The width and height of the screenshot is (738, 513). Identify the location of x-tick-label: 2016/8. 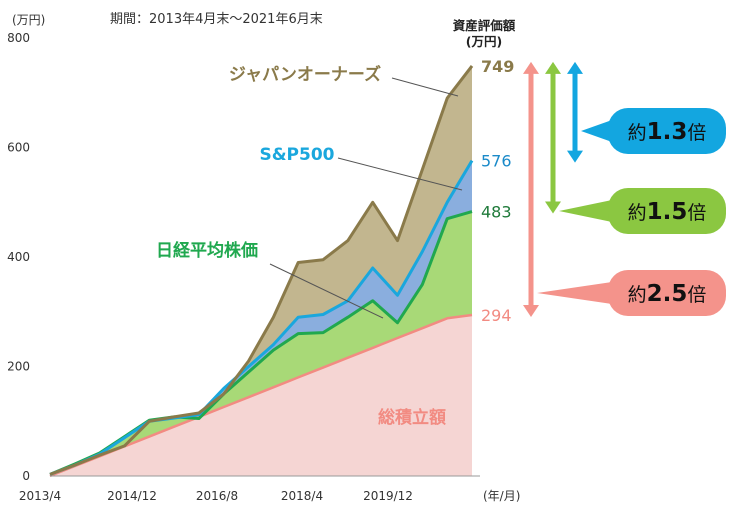
(217, 496).